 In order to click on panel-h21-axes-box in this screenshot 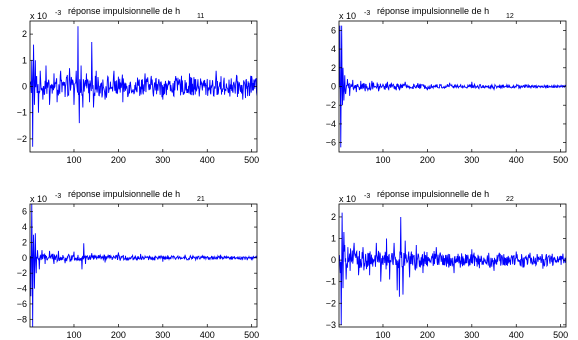, I will do `click(143, 265)`.